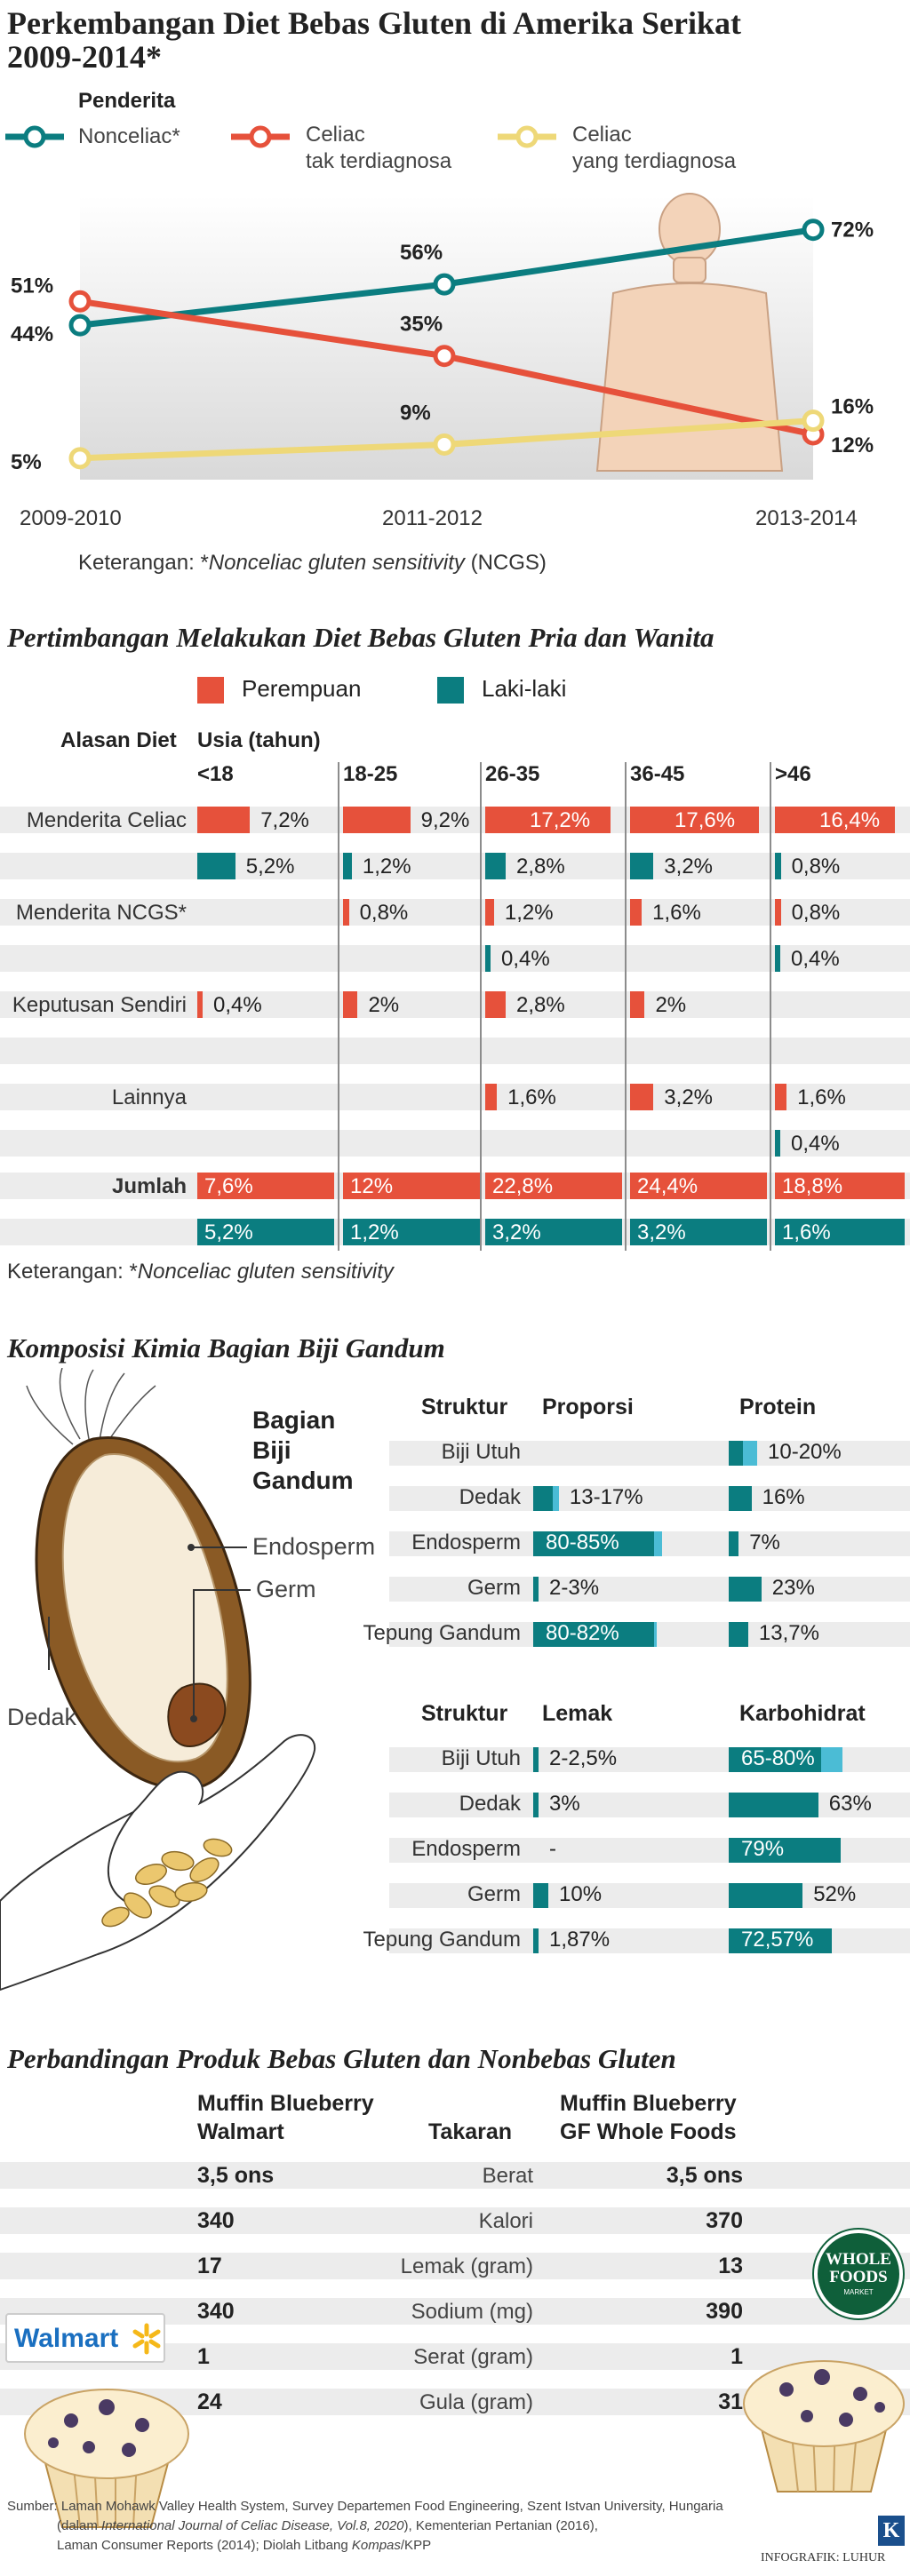 The width and height of the screenshot is (910, 2576). I want to click on legend-celiac-undiagnosed-label: Celiac, so click(335, 135).